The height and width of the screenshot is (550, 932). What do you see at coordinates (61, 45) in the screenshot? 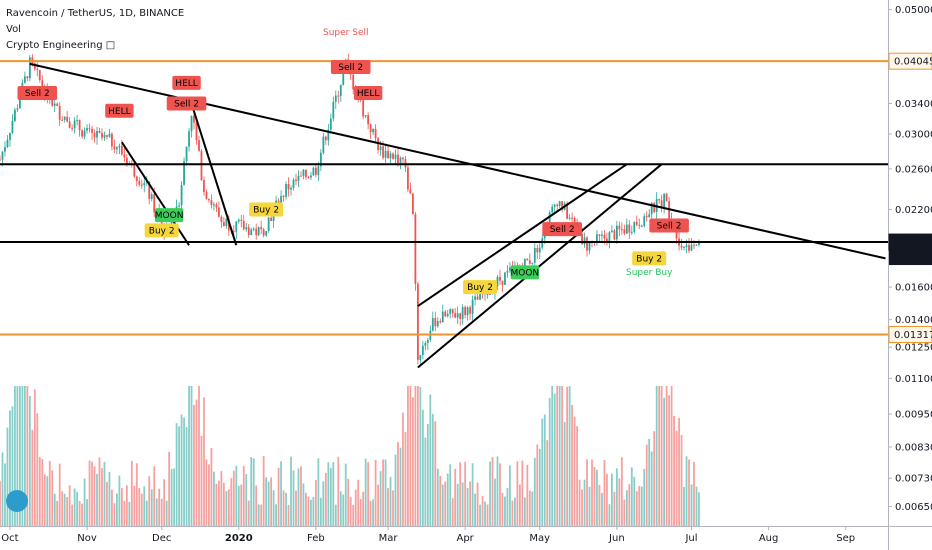
I see `indicator-legend: Crypto Engineering □` at bounding box center [61, 45].